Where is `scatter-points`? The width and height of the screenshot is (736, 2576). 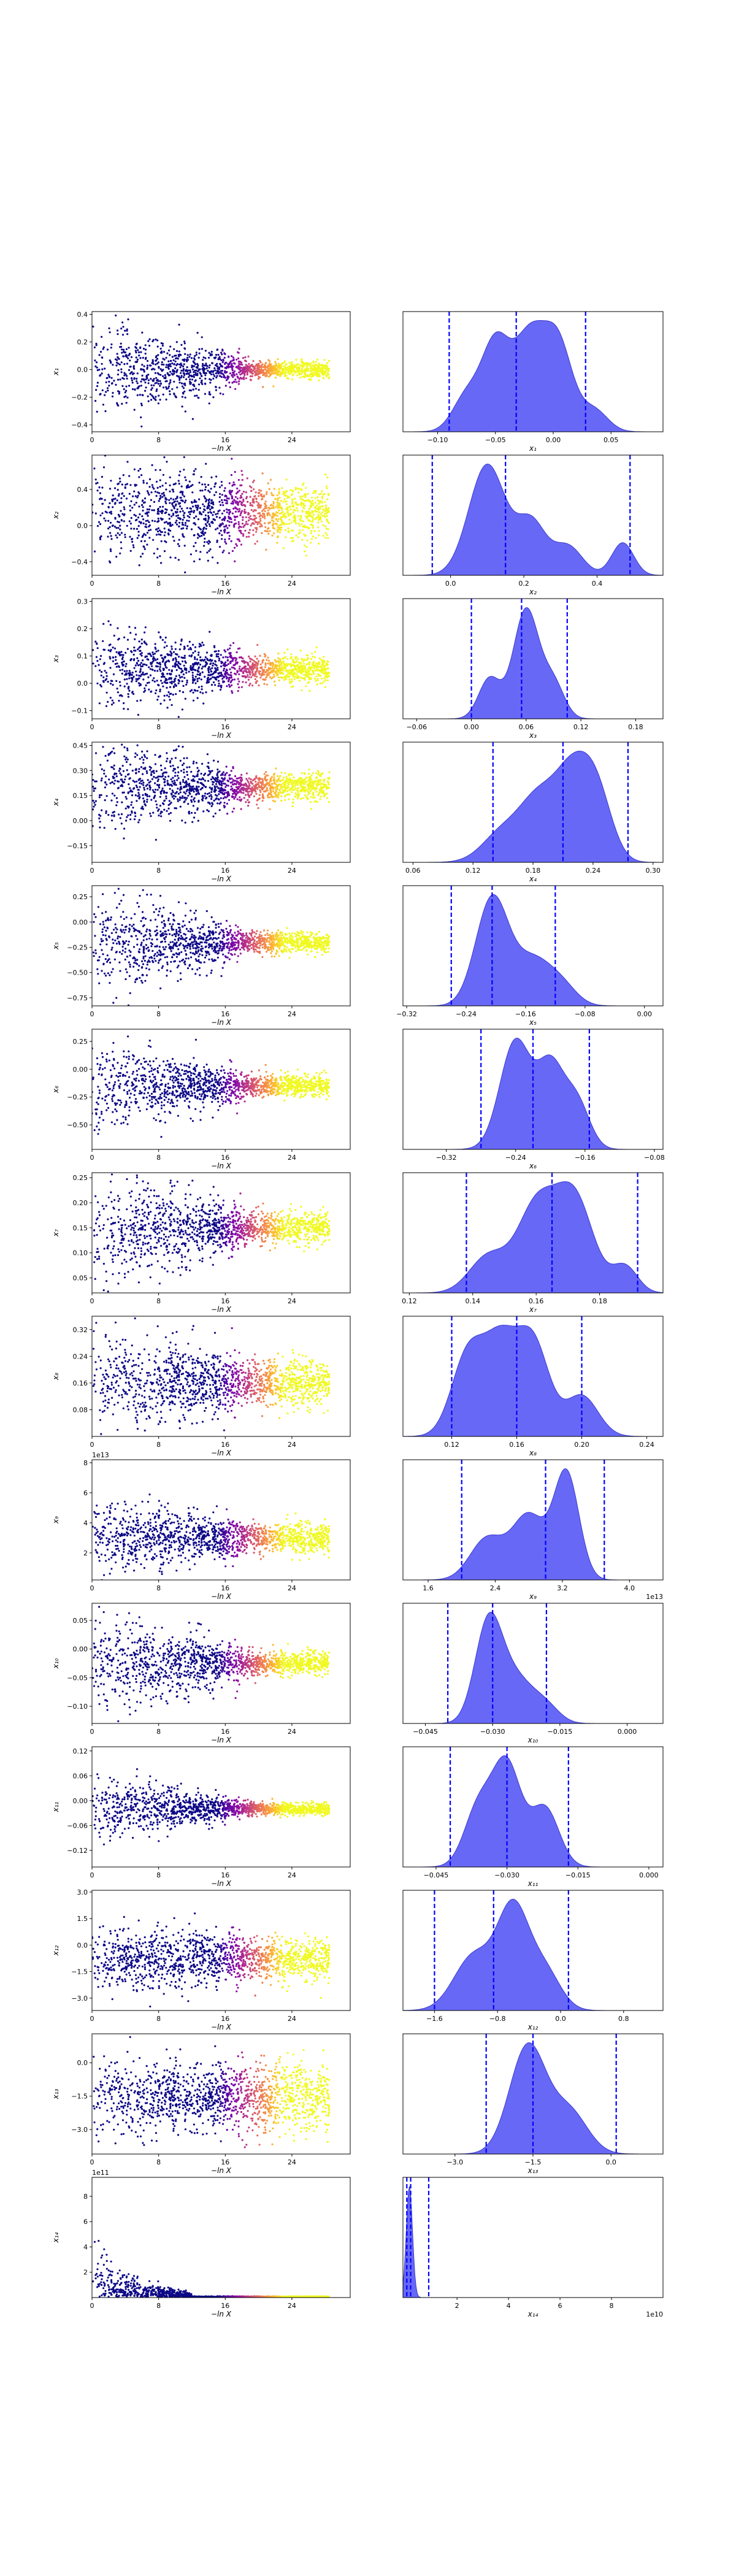 scatter-points is located at coordinates (211, 669).